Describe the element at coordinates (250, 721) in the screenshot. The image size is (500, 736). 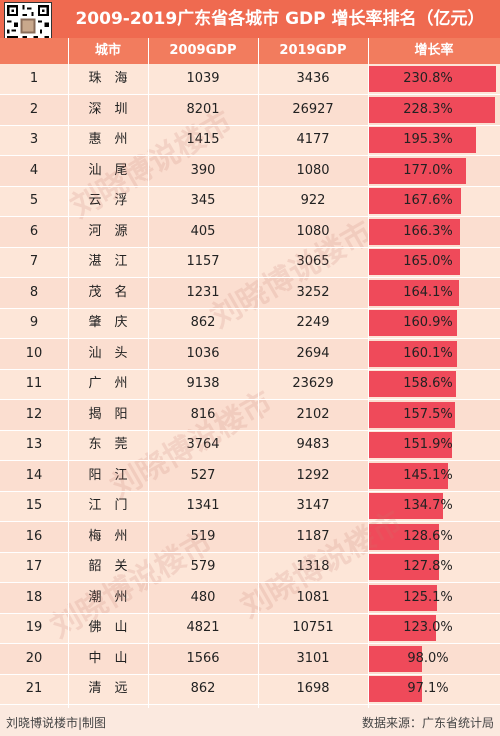
I see `footer: 刘晓博说楼市|制图 数据来源：广东省统计局` at that location.